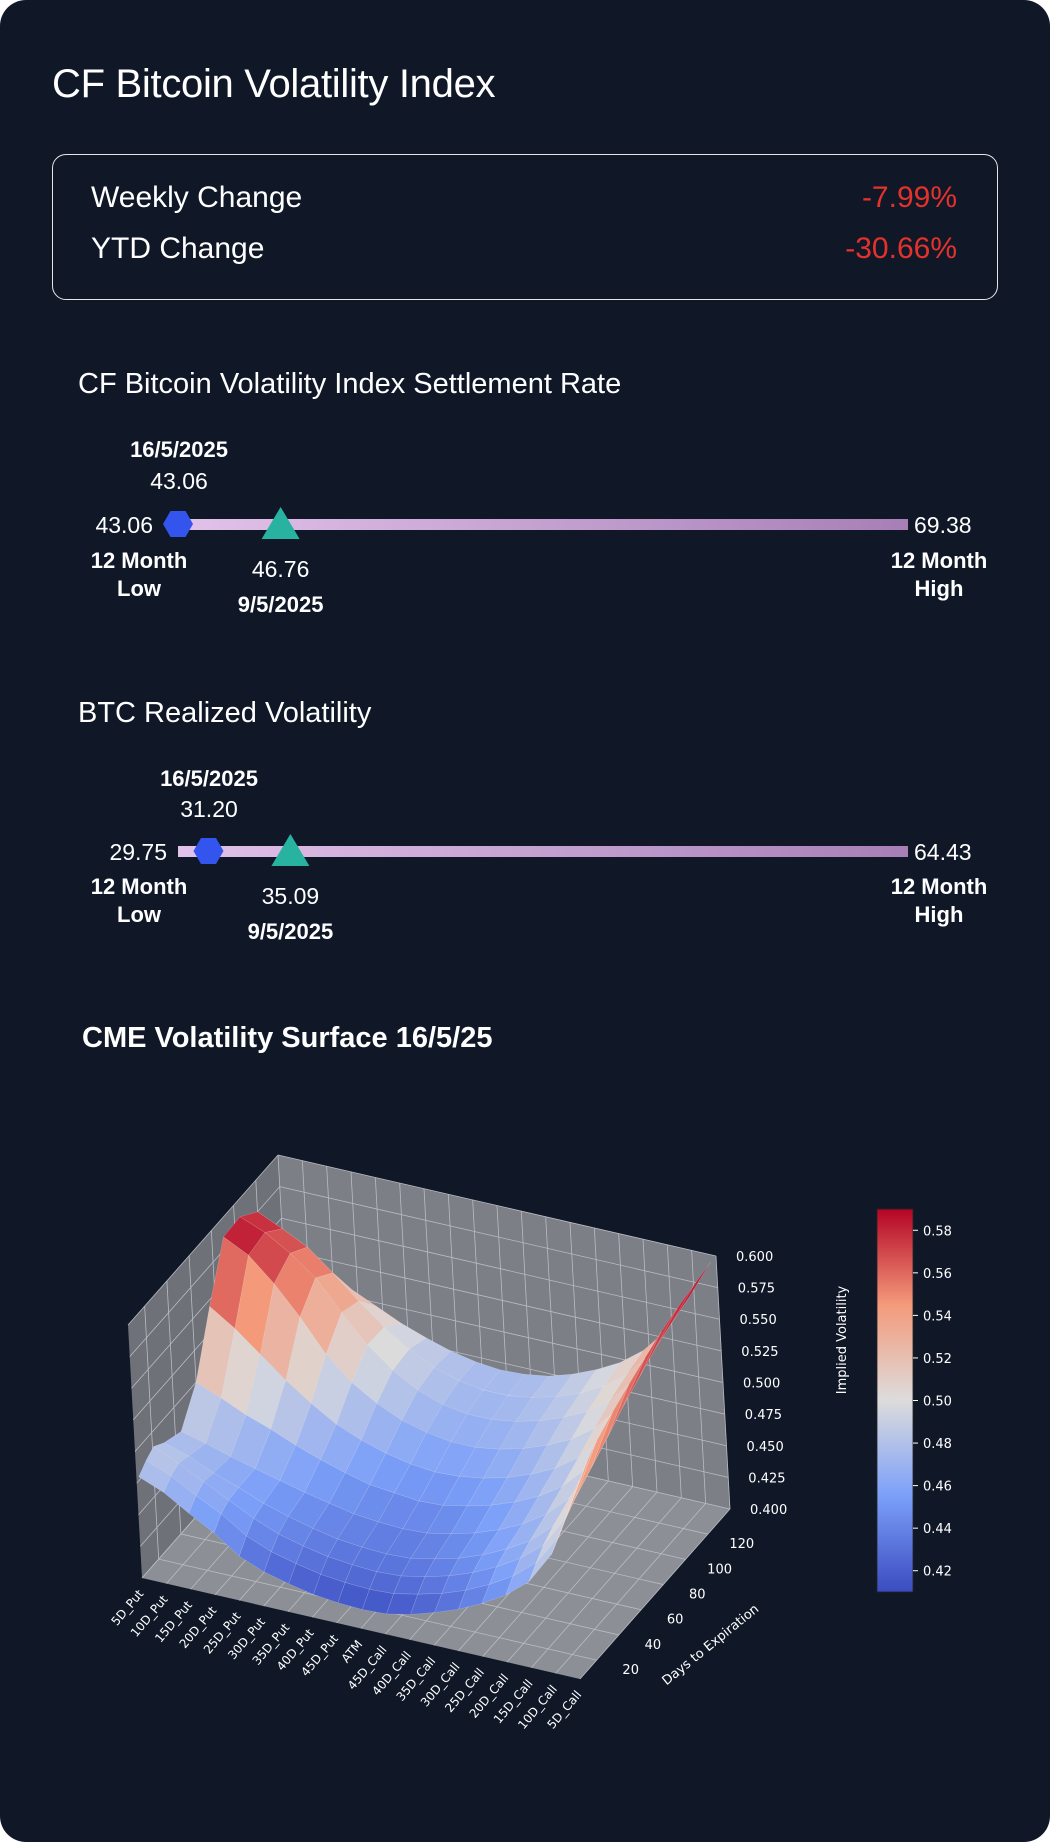  I want to click on surface-colorbar: 0.42 0.44 0.46 0.48 0.50 0.52 0.54 0.56 0.58, so click(914, 1400).